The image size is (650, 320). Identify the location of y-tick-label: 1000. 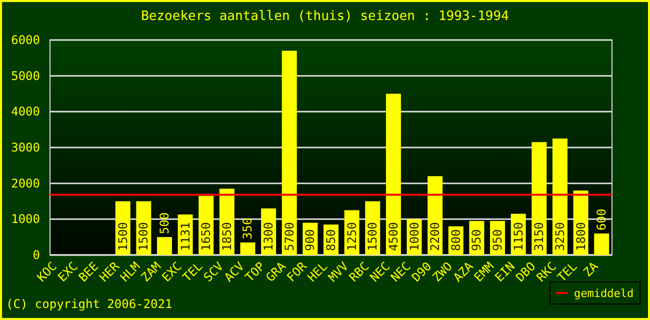
(25, 219).